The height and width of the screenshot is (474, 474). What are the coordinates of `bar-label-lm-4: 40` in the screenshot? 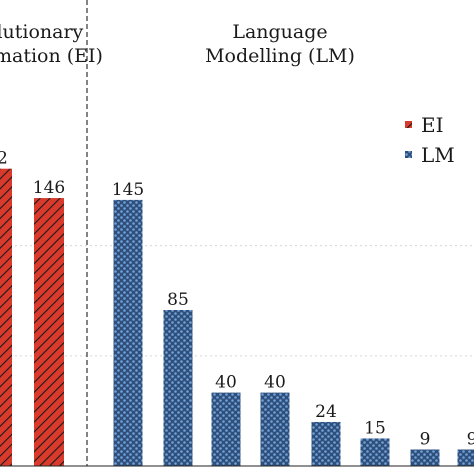 It's located at (275, 383).